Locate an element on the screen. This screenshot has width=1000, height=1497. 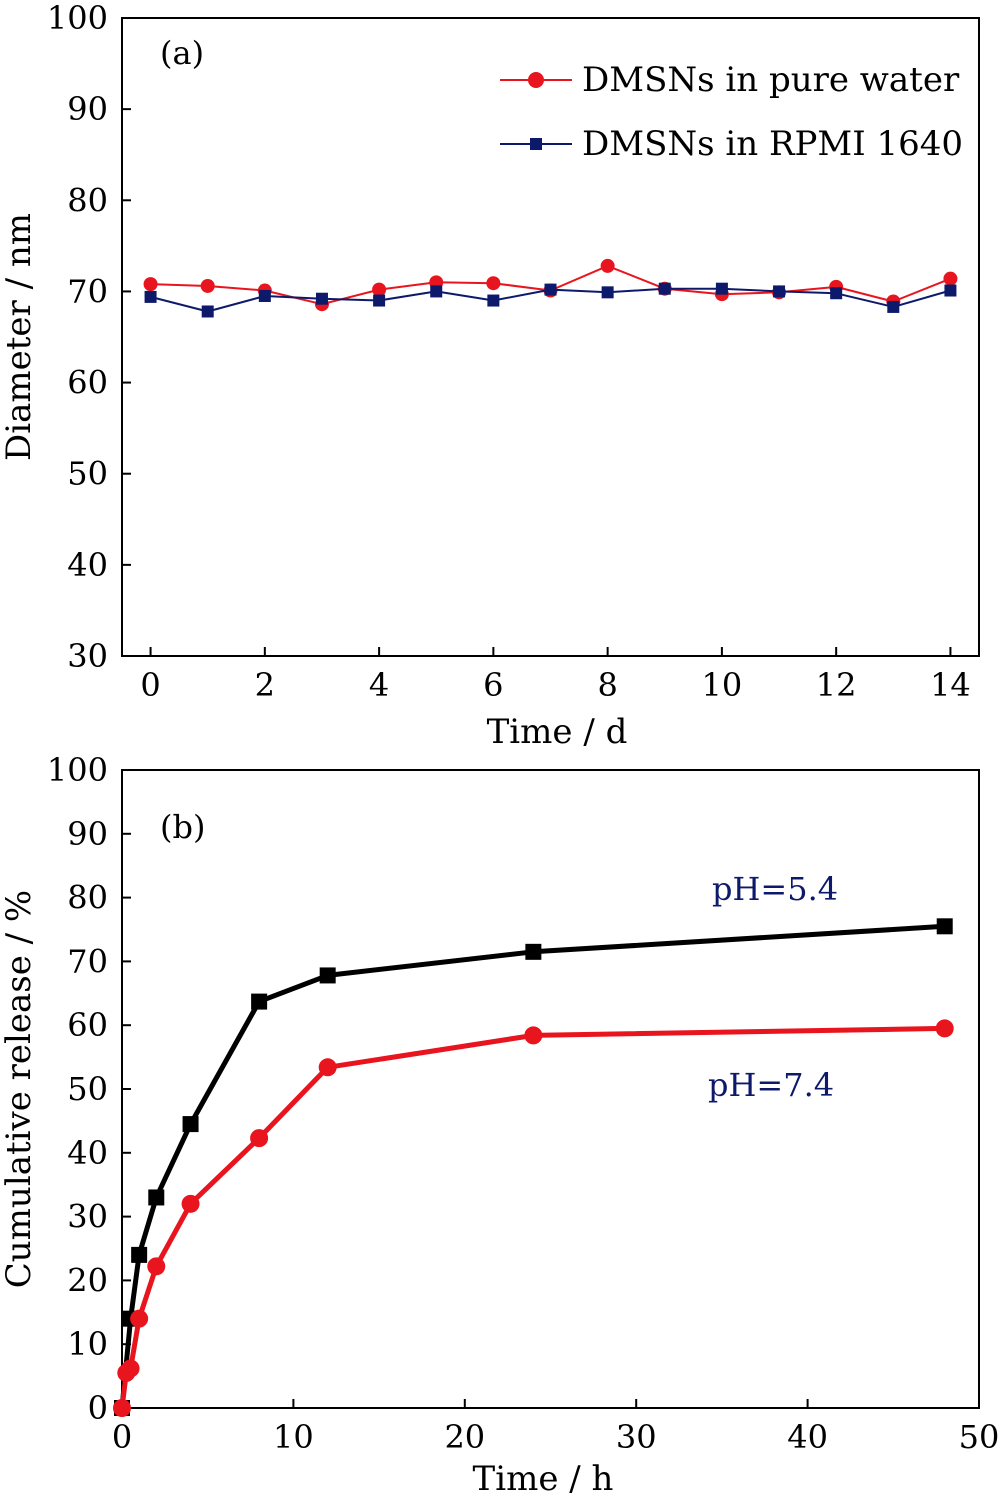
panel-a-x-tick-label: 4 is located at coordinates (379, 685).